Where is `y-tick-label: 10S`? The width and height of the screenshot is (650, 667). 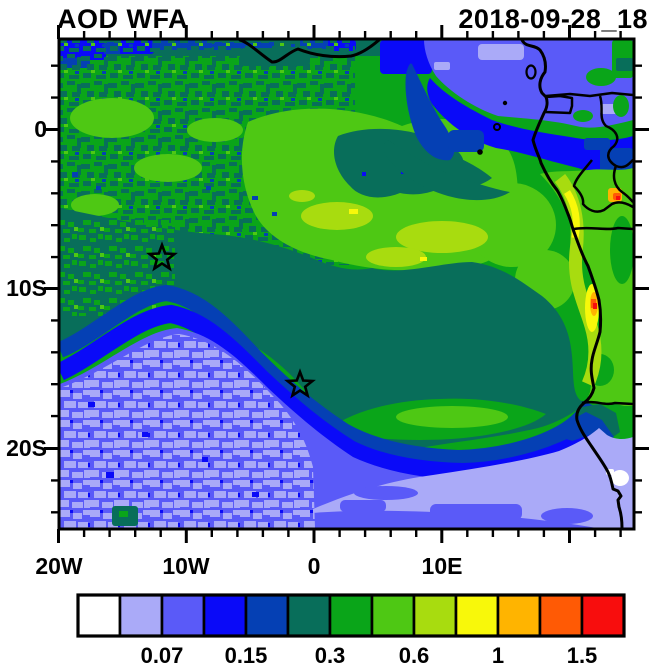
y-tick-label: 10S is located at coordinates (26, 288).